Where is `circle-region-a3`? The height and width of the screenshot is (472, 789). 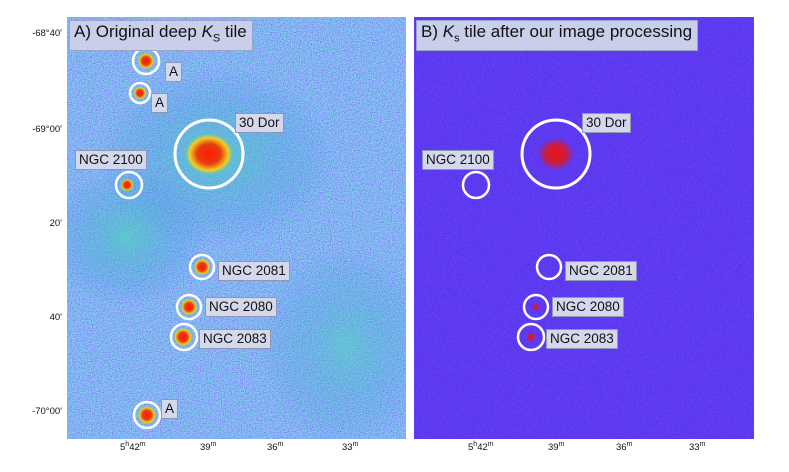 circle-region-a3 is located at coordinates (147, 415).